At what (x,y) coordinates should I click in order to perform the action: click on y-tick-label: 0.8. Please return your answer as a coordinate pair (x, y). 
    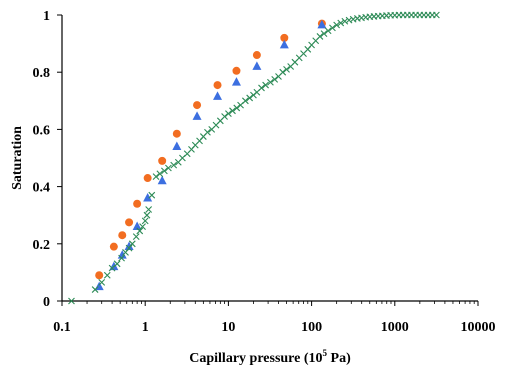
    Looking at the image, I should click on (42, 73).